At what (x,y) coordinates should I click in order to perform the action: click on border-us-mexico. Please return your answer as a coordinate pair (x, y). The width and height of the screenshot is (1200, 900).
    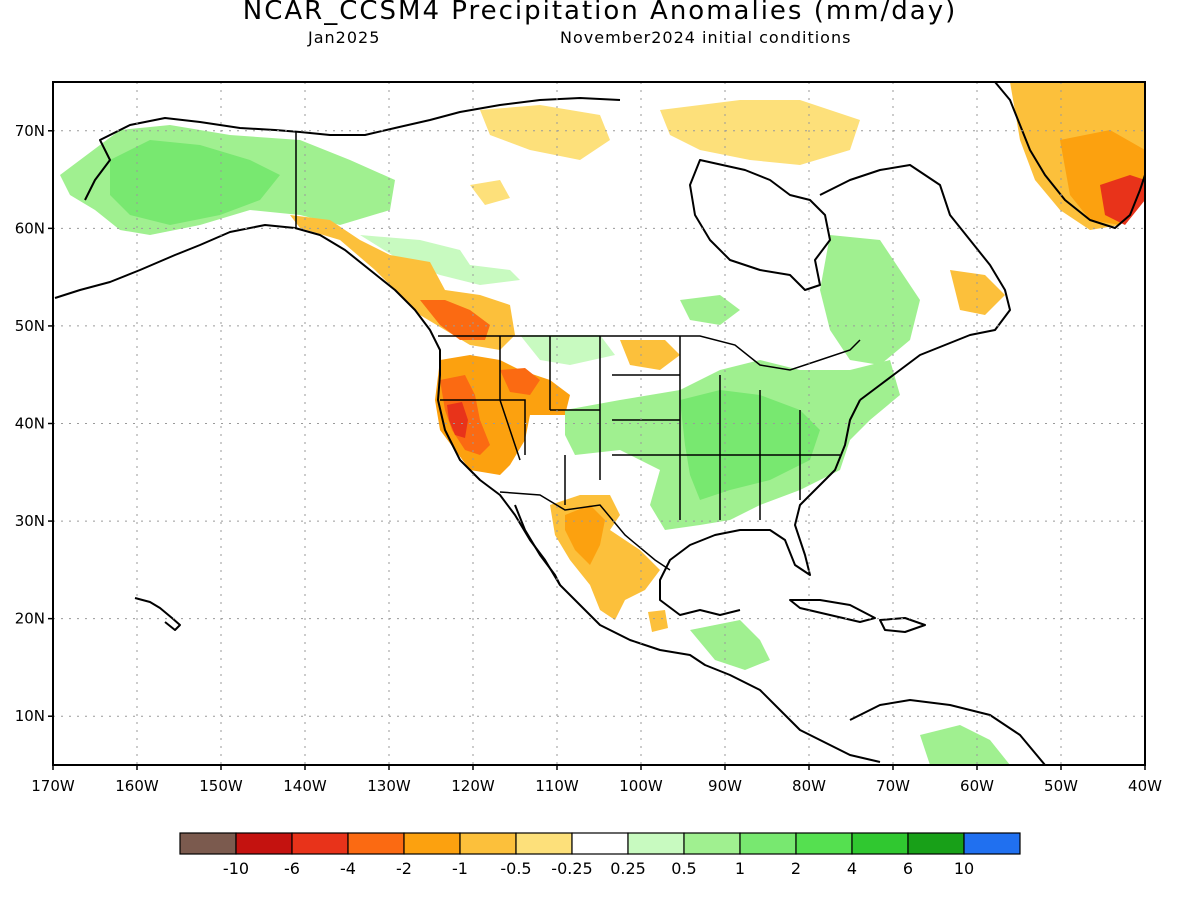
    Looking at the image, I should click on (585, 531).